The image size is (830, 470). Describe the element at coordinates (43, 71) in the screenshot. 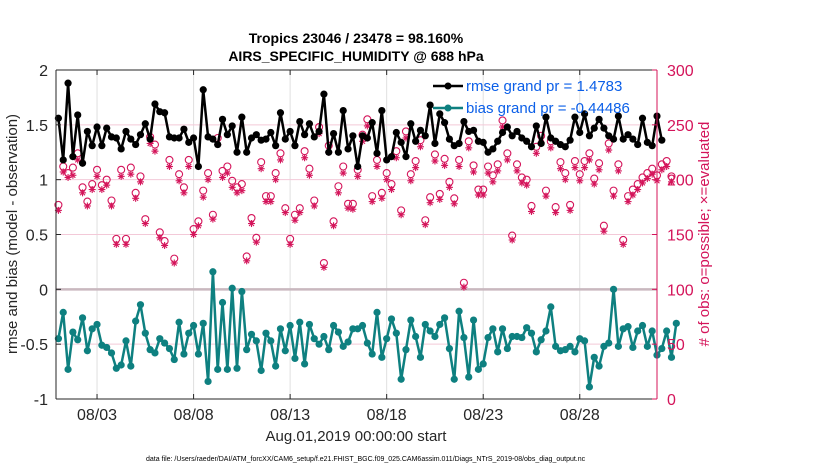

I see `y-tick-label: 2` at that location.